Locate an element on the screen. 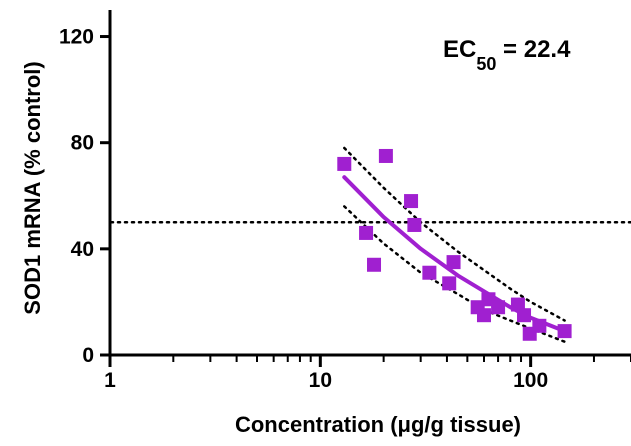 This screenshot has width=631, height=446. upper-confidence-band is located at coordinates (454, 234).